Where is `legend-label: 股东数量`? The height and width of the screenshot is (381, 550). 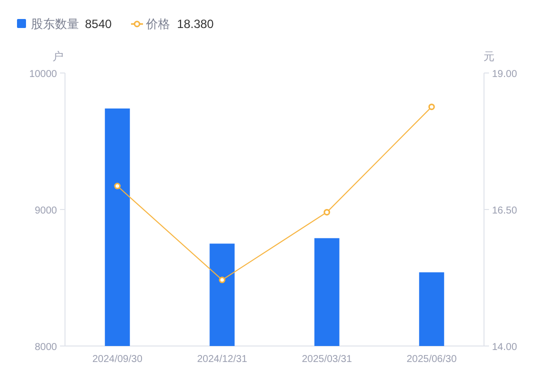 legend-label: 股东数量 is located at coordinates (55, 24).